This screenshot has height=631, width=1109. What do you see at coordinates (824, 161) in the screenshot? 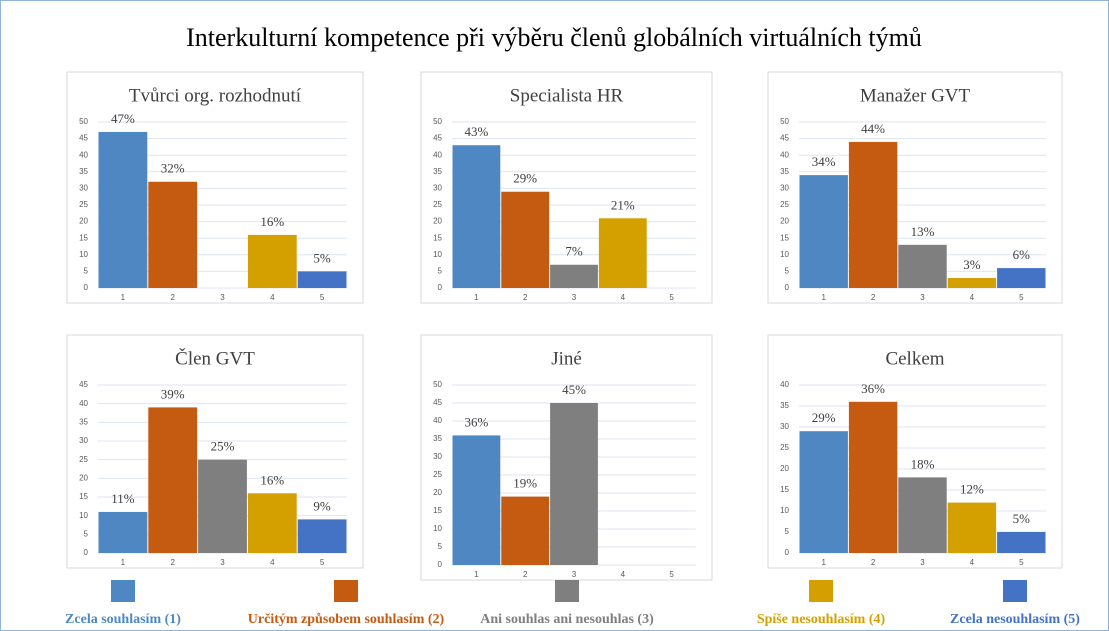
I see `data-label: 34%` at bounding box center [824, 161].